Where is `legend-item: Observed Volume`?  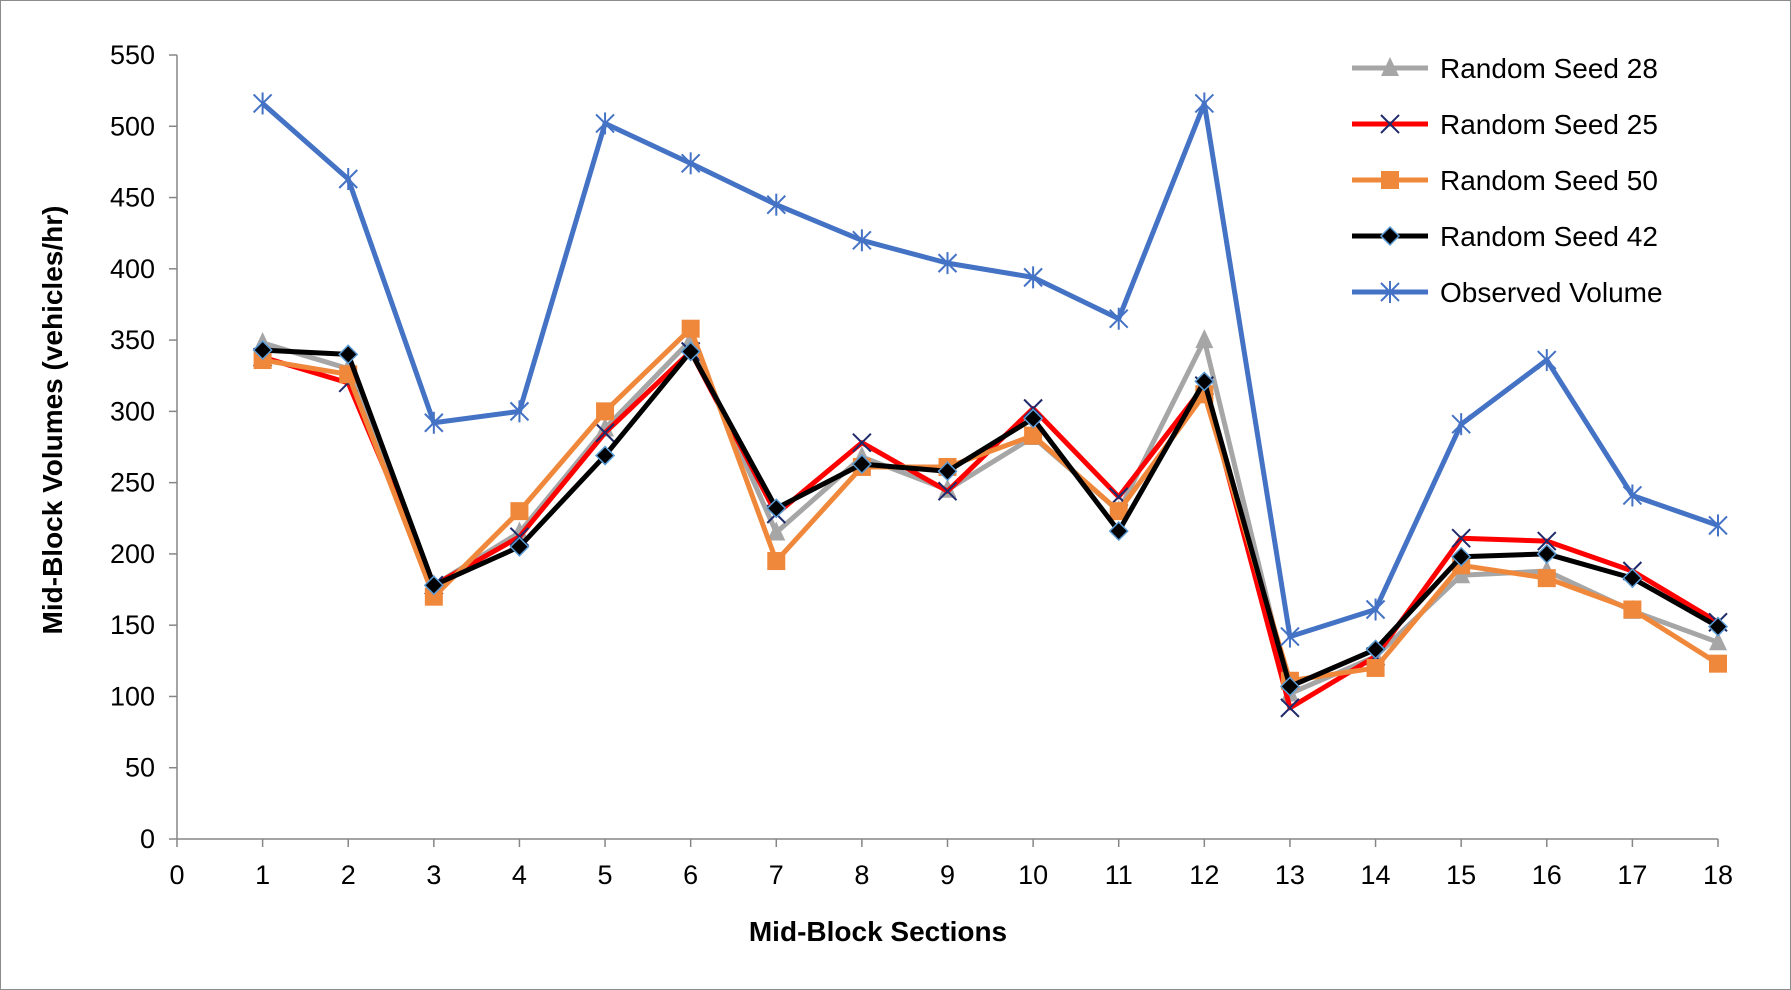 legend-item: Observed Volume is located at coordinates (1507, 292).